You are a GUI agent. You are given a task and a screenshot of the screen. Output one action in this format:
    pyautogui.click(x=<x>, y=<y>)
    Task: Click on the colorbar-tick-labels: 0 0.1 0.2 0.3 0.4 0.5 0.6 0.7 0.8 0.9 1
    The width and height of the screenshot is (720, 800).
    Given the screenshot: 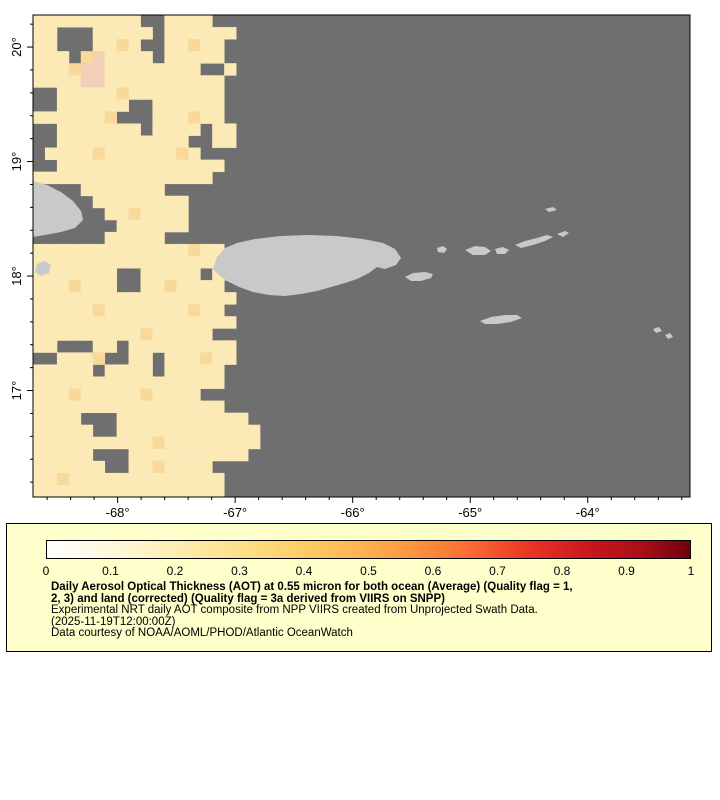 What is the action you would take?
    pyautogui.click(x=368, y=571)
    